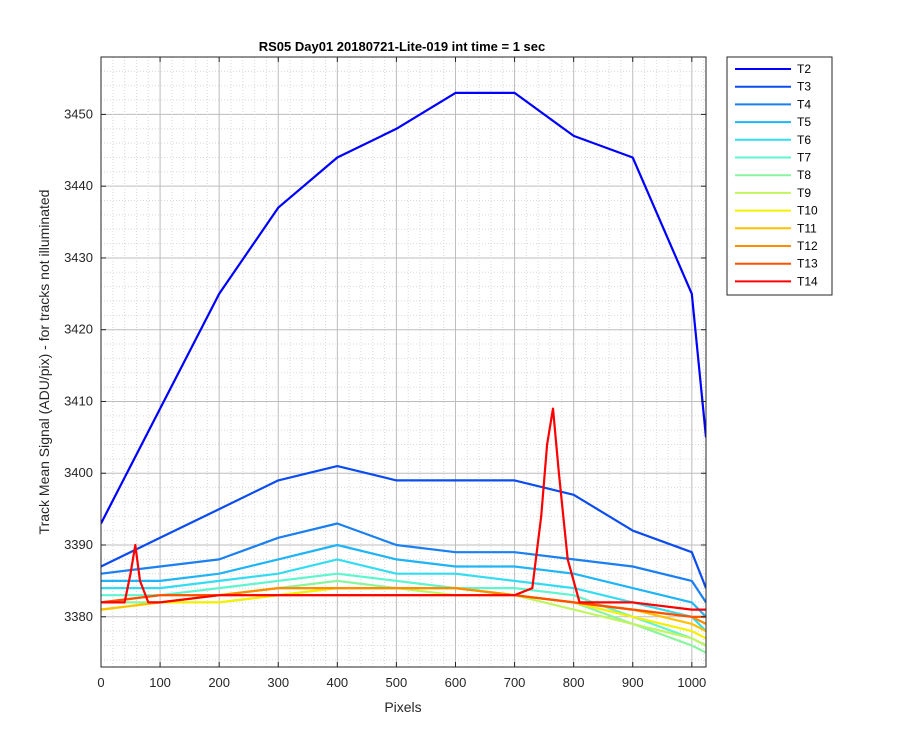 The height and width of the screenshot is (750, 900). Describe the element at coordinates (804, 175) in the screenshot. I see `legend-label-t8: T8` at that location.